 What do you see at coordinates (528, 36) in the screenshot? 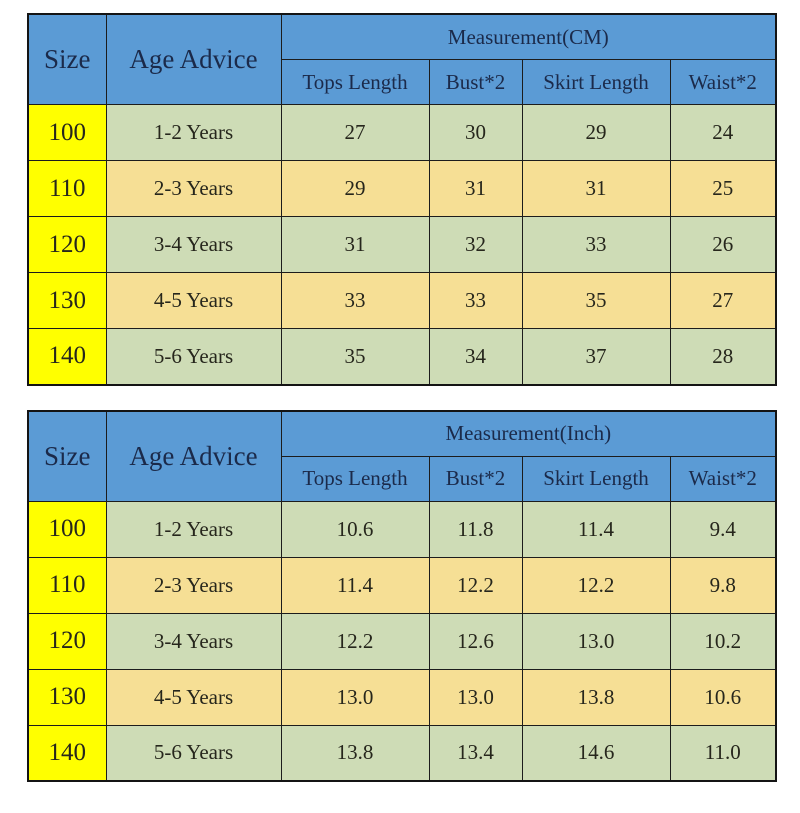
I see `measurement-cm-header: Measurement(CM)` at bounding box center [528, 36].